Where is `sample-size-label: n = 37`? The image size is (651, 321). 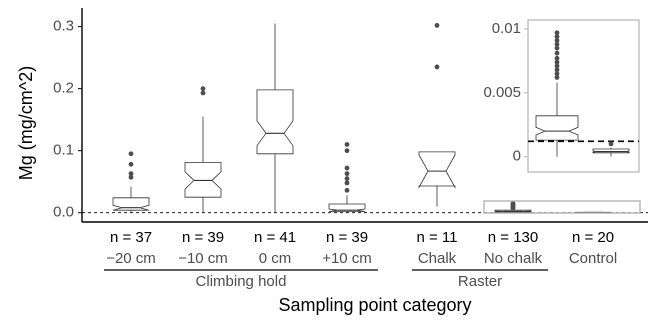 sample-size-label: n = 37 is located at coordinates (131, 237).